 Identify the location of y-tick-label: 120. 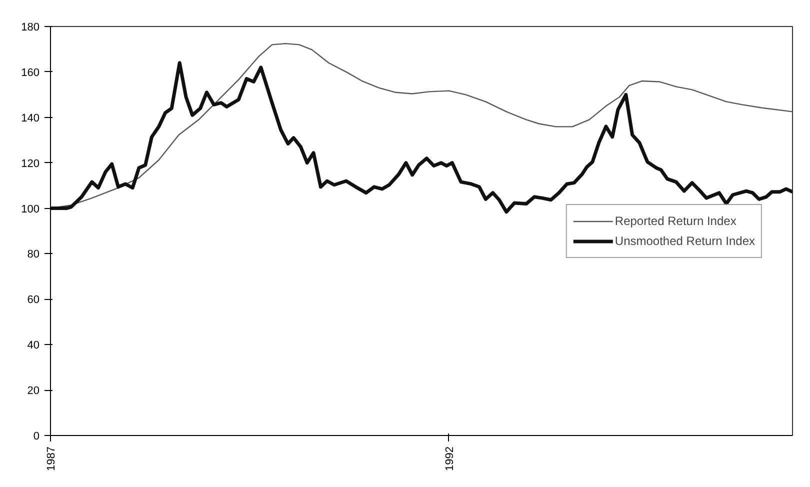
(30, 164).